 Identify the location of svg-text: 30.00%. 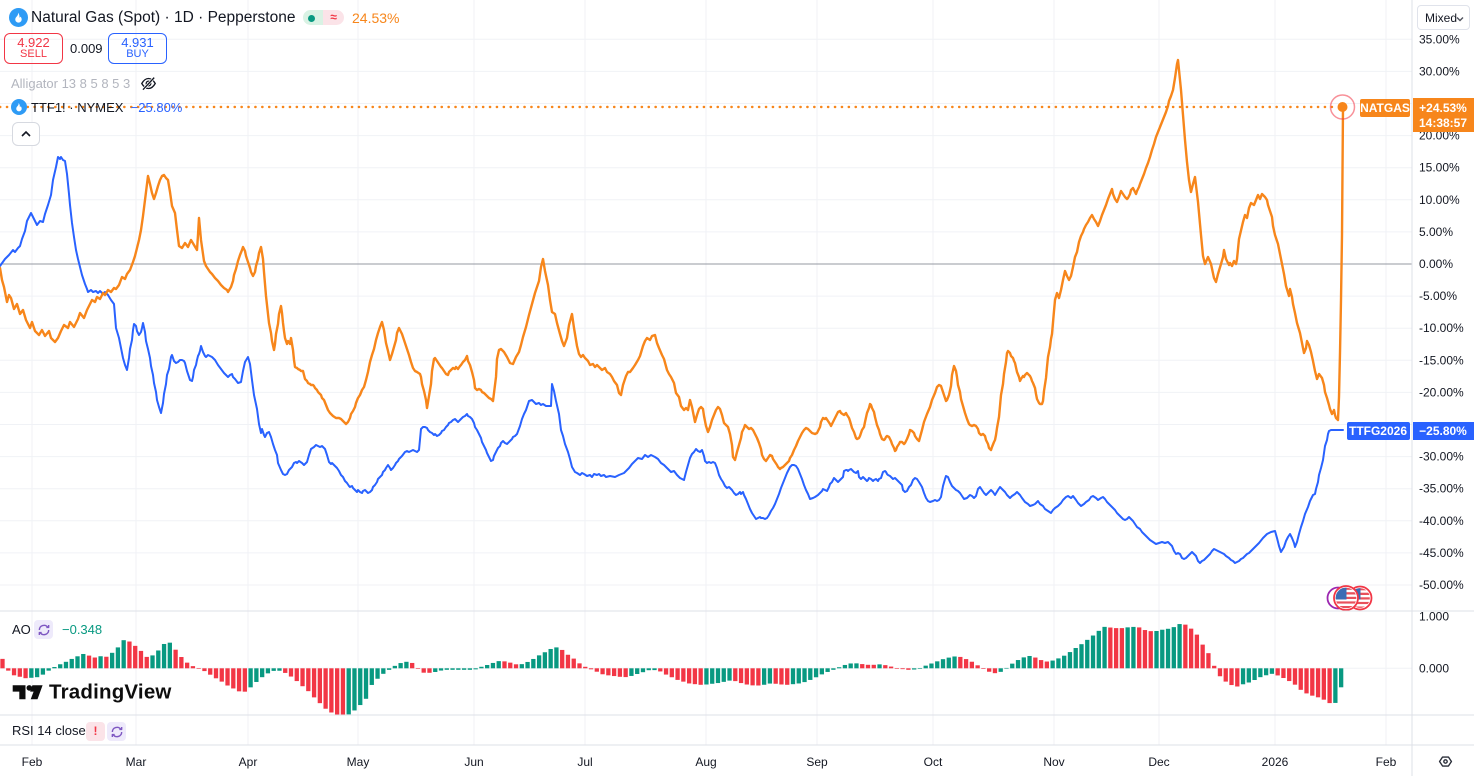
(1439, 71).